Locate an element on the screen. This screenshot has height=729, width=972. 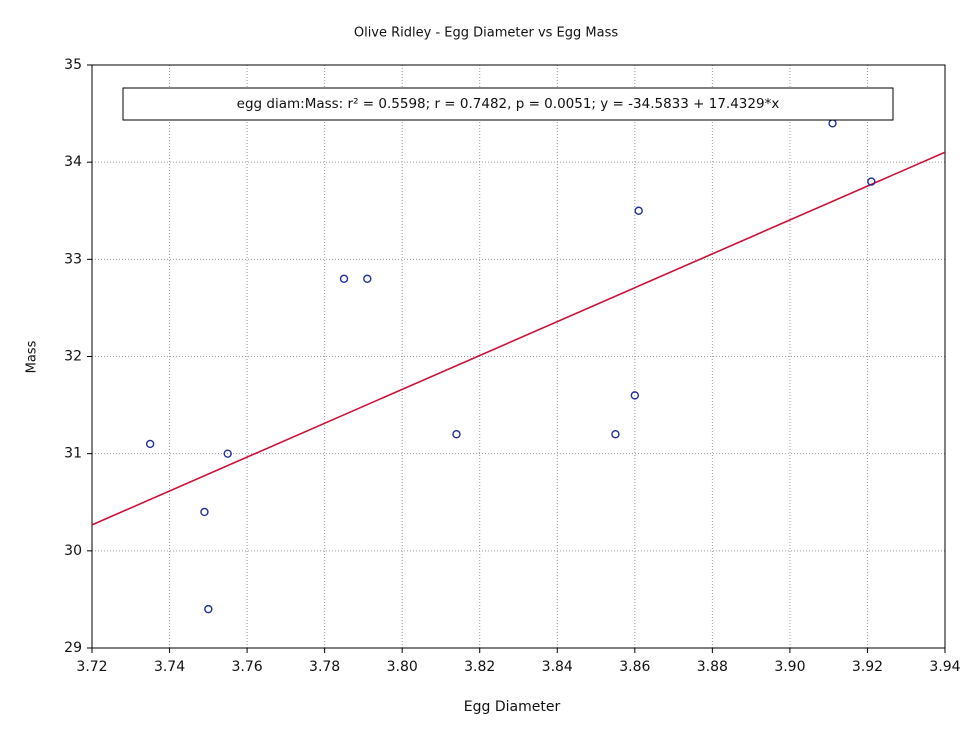
x-axis-label: Egg Diameter is located at coordinates (512, 707).